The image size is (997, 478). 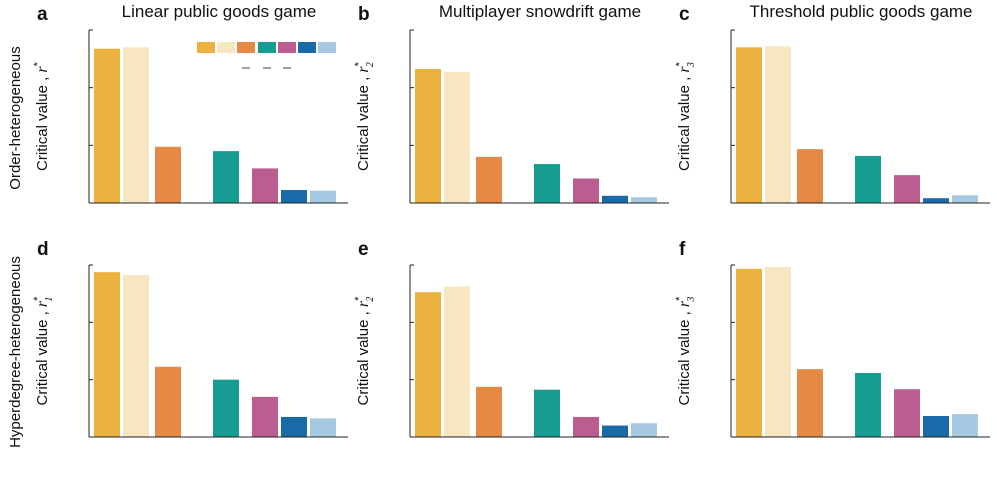 I want to click on row-label-hyperdegree-heterogeneous: Hyperdegree-heterogeneous, so click(x=15, y=352).